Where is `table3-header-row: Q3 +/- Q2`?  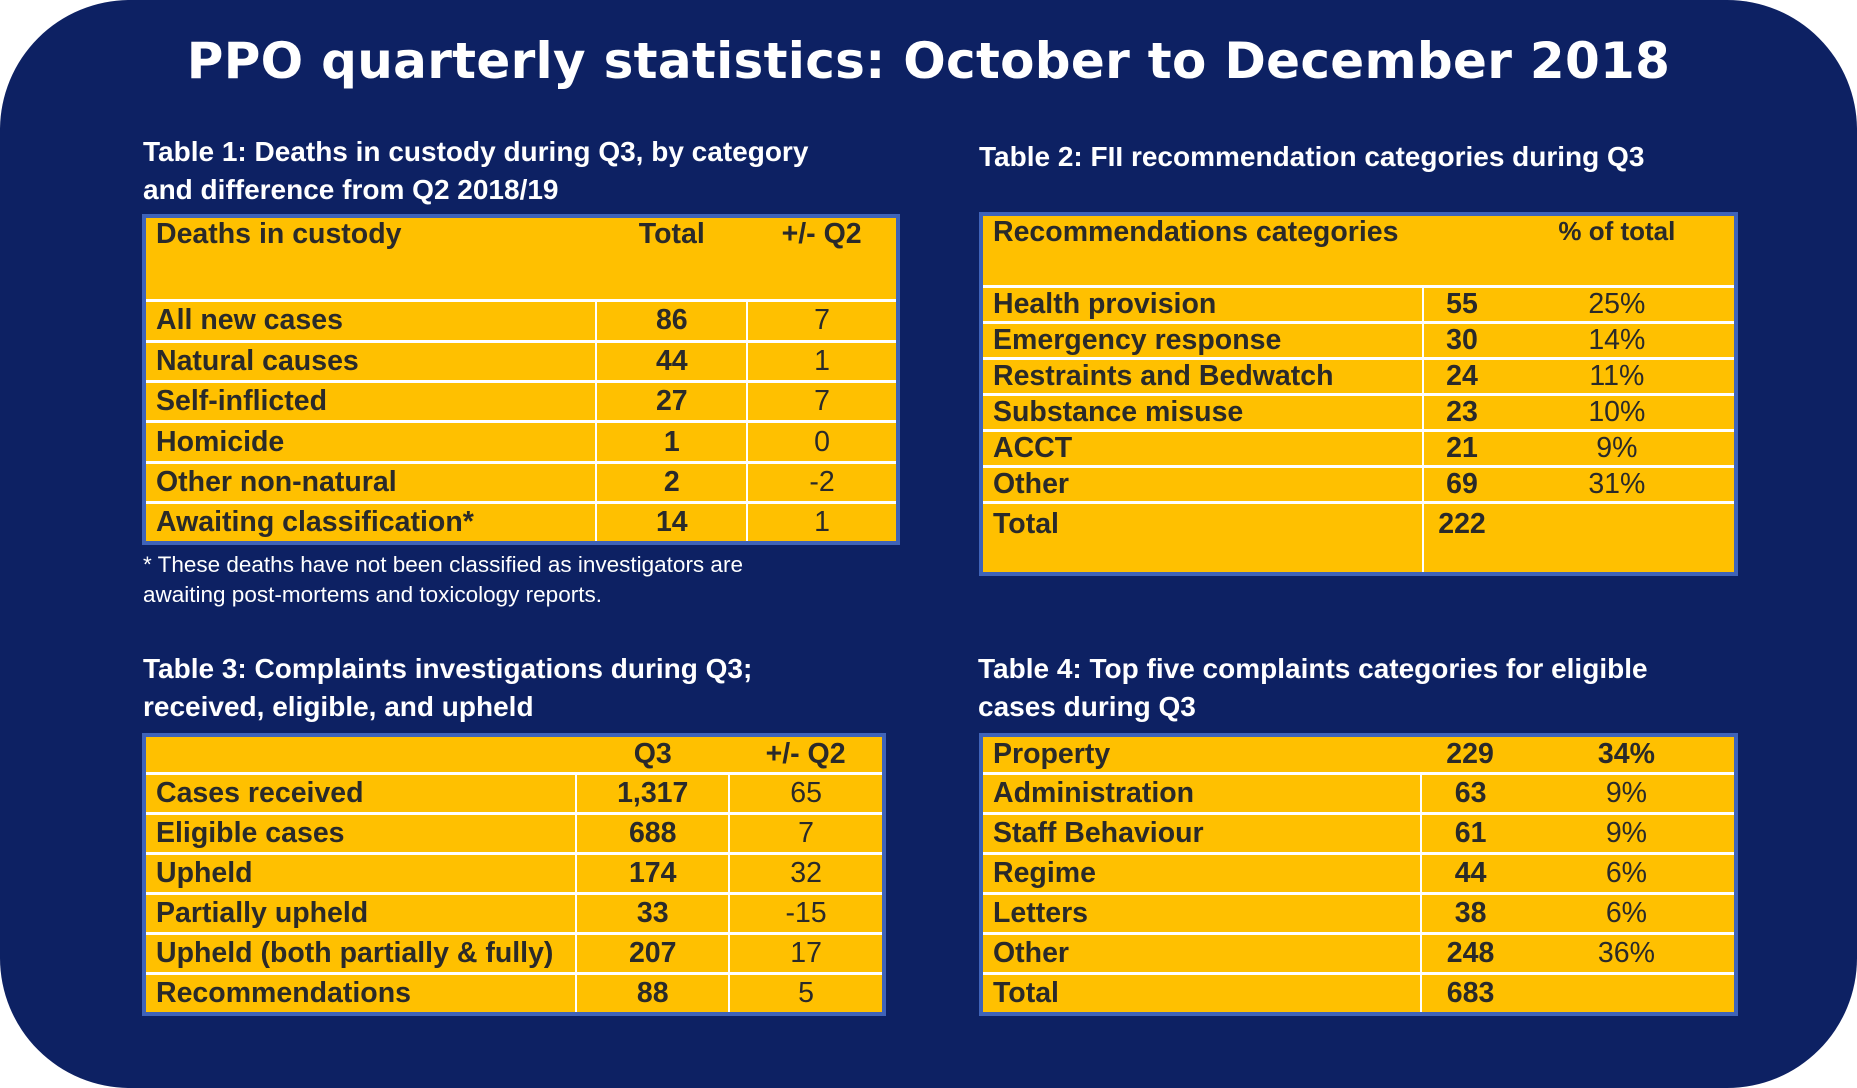 table3-header-row: Q3 +/- Q2 is located at coordinates (514, 755).